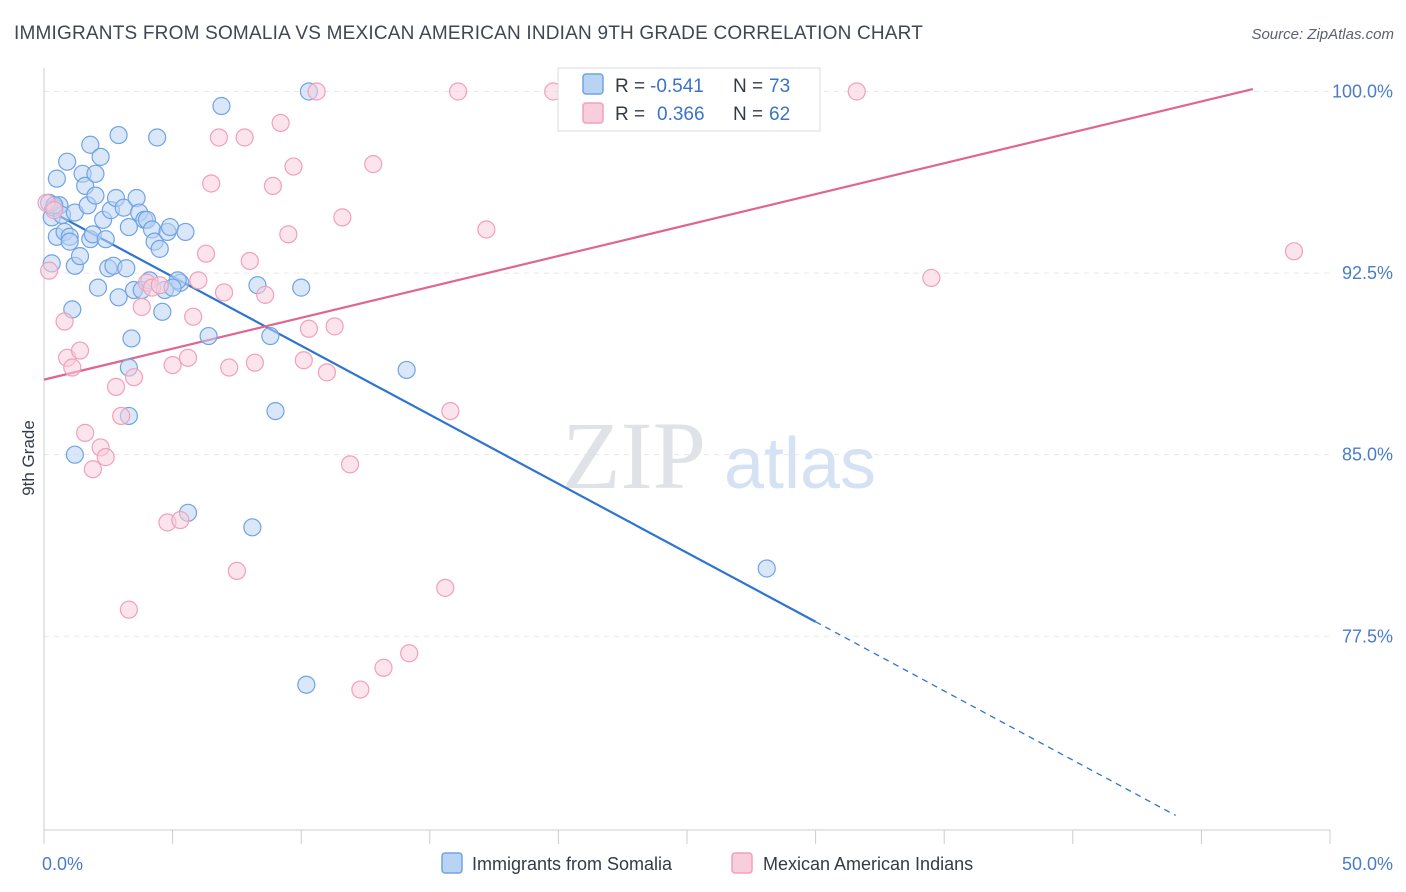 The width and height of the screenshot is (1406, 892). Describe the element at coordinates (868, 864) in the screenshot. I see `legend-label-mexican-american-indians: Mexican American Indians` at that location.